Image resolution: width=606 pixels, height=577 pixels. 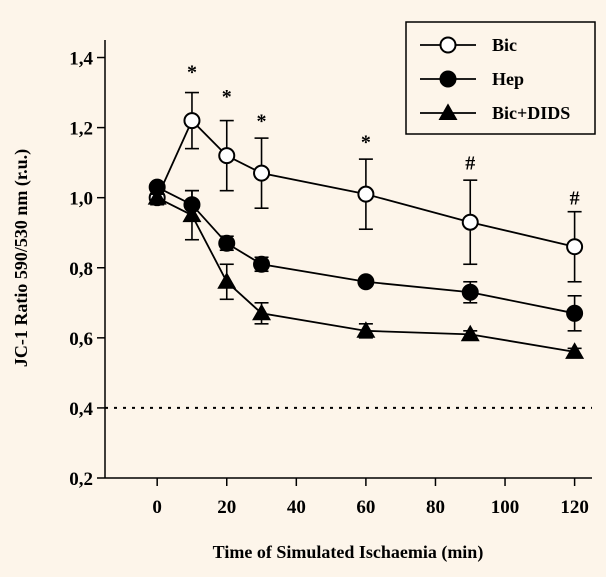 I want to click on x-tick-label: 40, so click(x=296, y=507).